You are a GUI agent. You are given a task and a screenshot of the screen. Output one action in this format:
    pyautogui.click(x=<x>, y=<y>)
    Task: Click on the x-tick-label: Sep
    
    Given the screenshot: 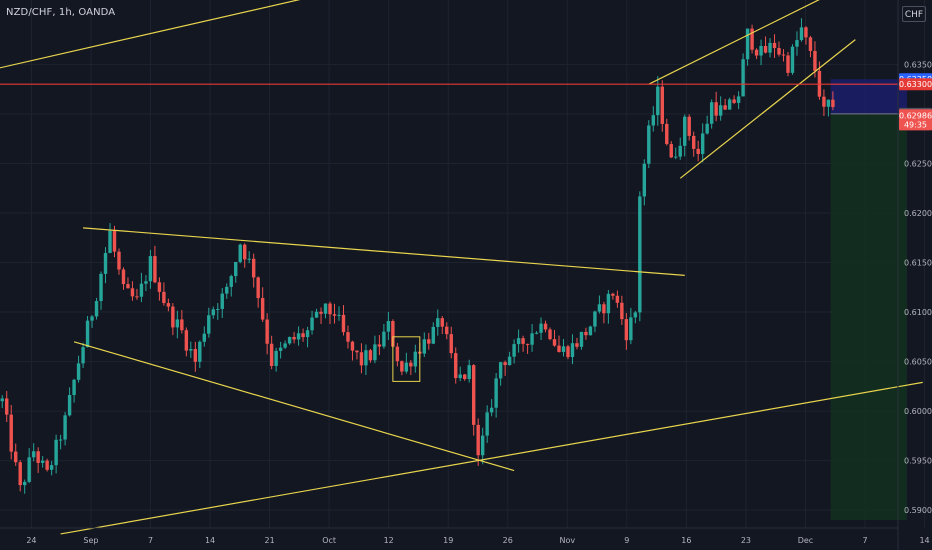 What is the action you would take?
    pyautogui.click(x=90, y=540)
    